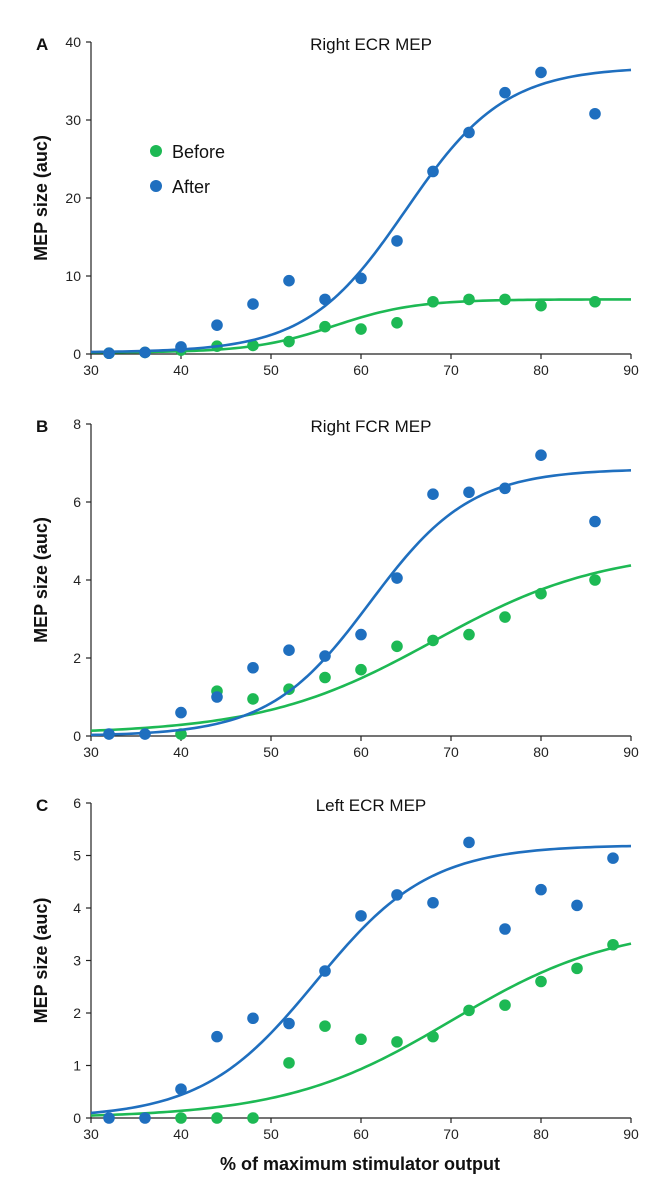 The image size is (665, 1178). What do you see at coordinates (541, 1134) in the screenshot?
I see `panel-c-x-tick-label: 80` at bounding box center [541, 1134].